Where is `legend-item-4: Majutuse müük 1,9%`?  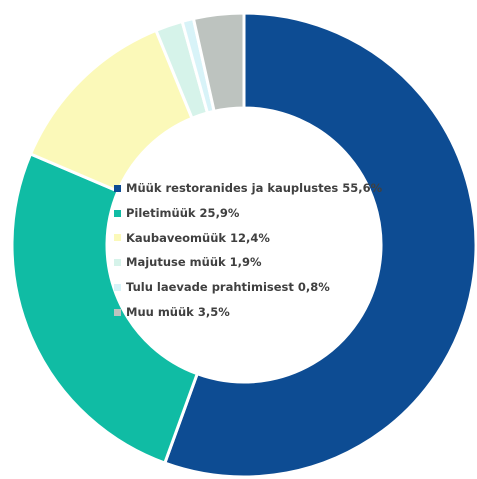
legend-item-4: Majutuse müük 1,9% is located at coordinates (244, 262).